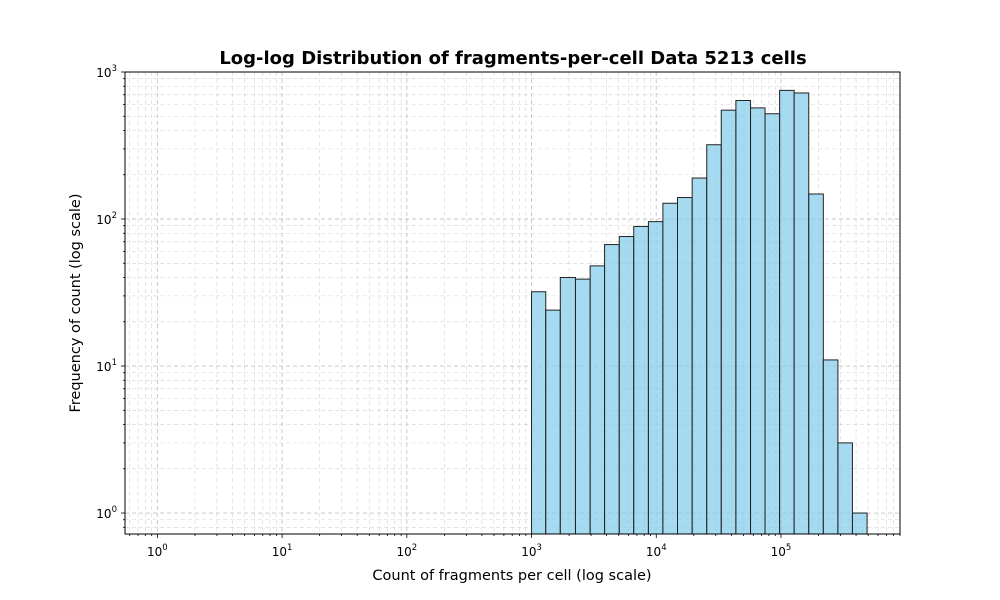 The height and width of the screenshot is (600, 1000). I want to click on x-tick-labels: 10⁰ 10¹ 10² 10³ 10⁴ 10⁵, so click(469, 551).